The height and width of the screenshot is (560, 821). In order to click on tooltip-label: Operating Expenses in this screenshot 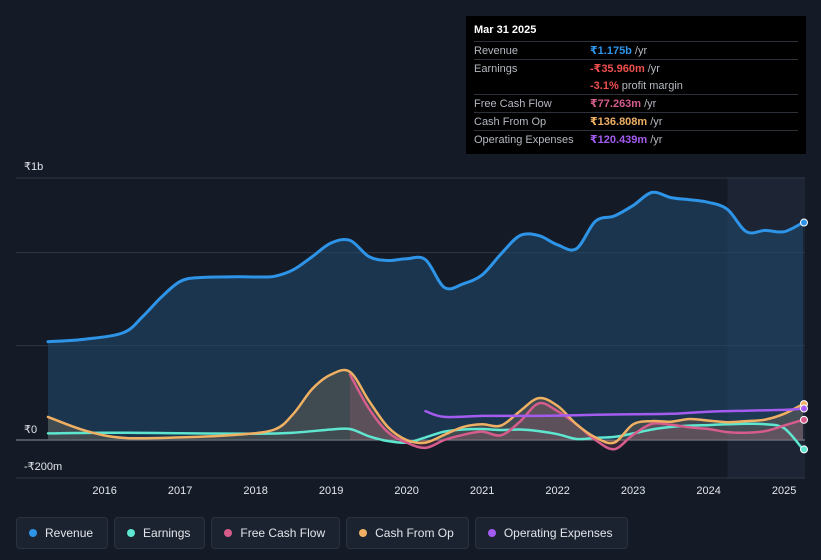, I will do `click(524, 139)`.